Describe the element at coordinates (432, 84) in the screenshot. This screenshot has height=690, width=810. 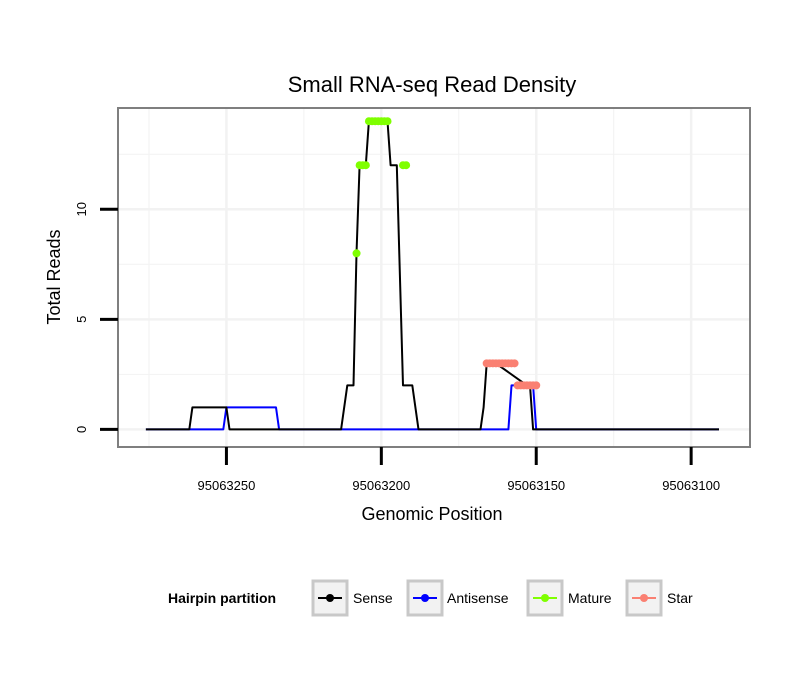
I see `chart-title: Small RNA-seq Read Density` at that location.